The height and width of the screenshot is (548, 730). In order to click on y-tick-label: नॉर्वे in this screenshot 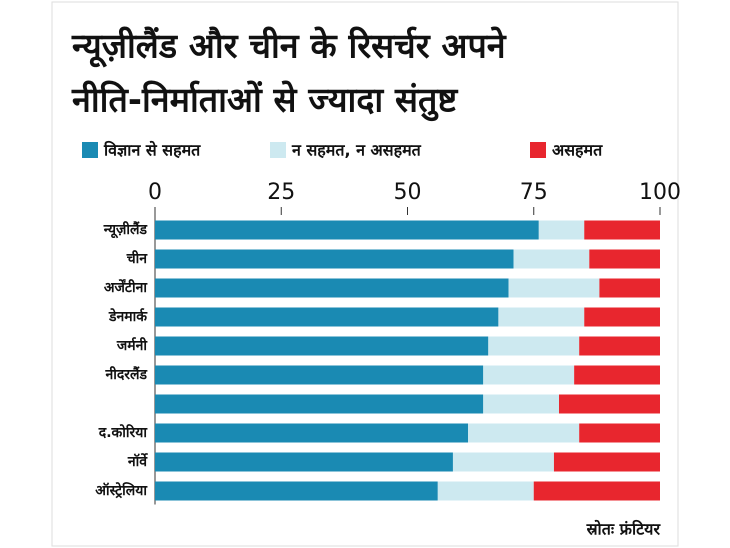, I will do `click(138, 461)`.